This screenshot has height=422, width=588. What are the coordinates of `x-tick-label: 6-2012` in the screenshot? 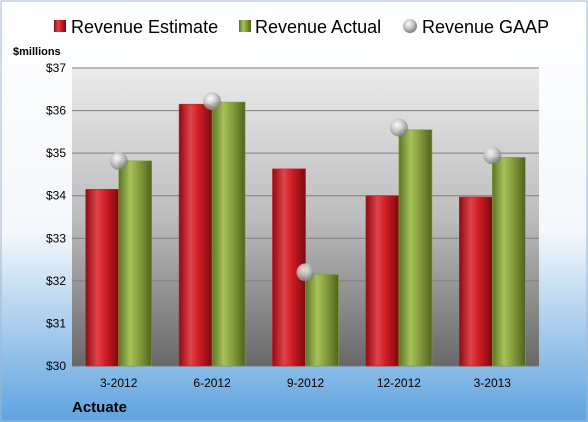 It's located at (212, 383).